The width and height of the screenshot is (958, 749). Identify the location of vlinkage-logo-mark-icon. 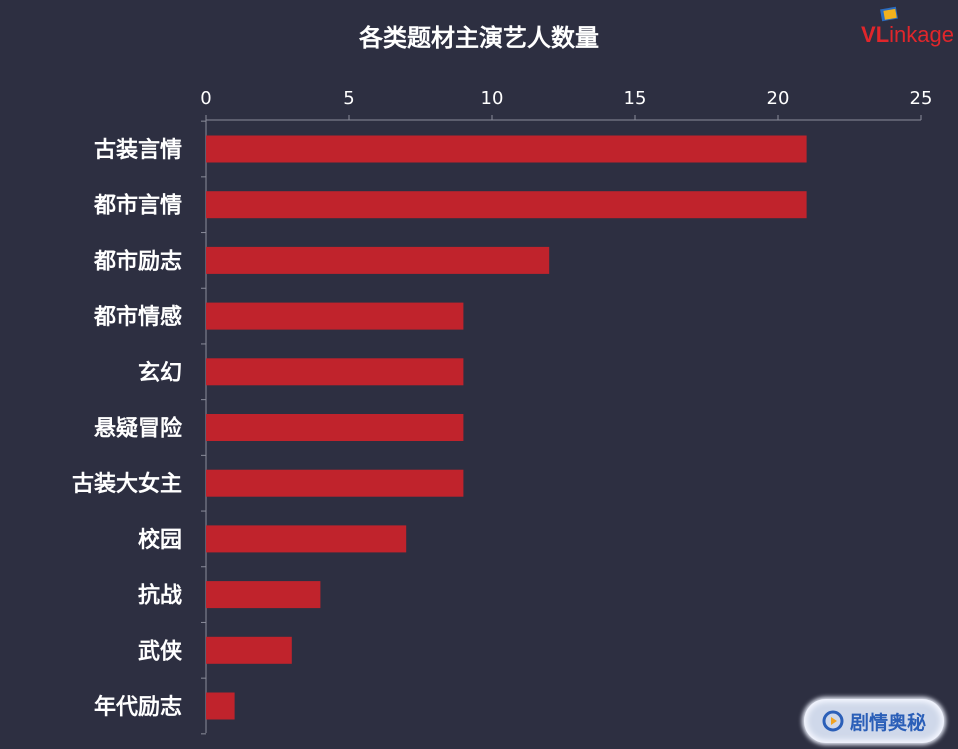
(889, 14).